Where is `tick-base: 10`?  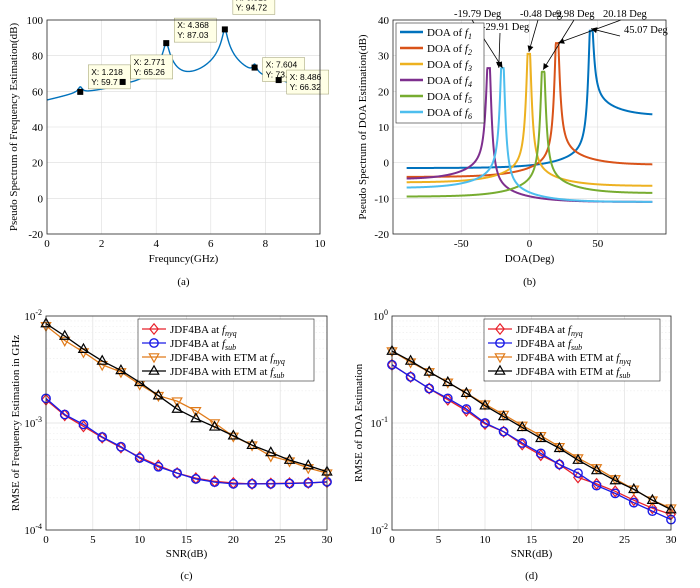 tick-base: 10 is located at coordinates (376, 531).